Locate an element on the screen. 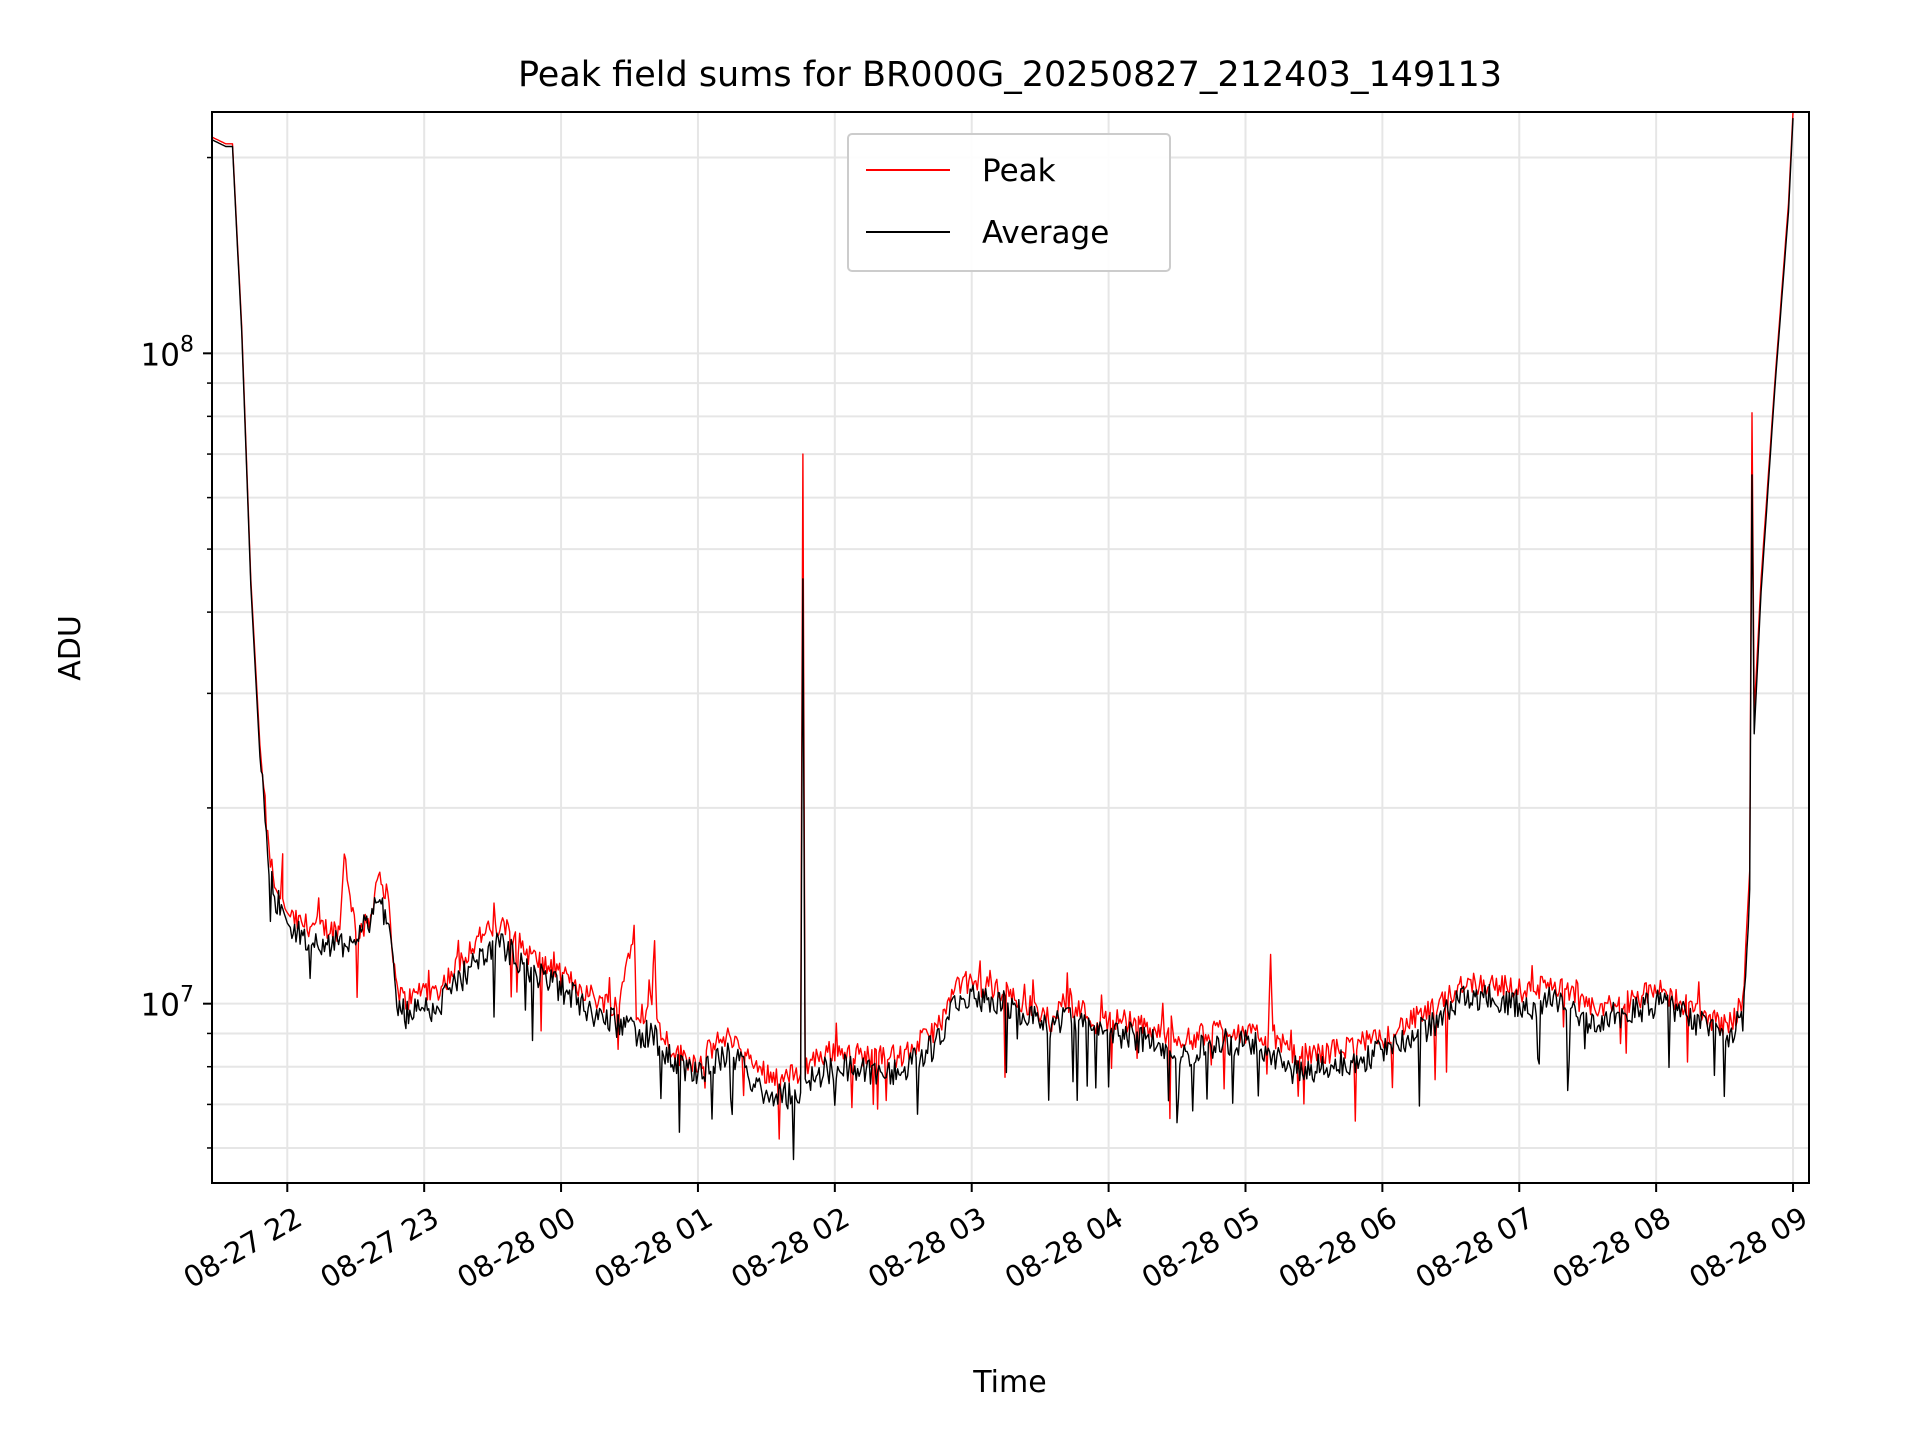  y-axis-label: ADU is located at coordinates (70, 648).